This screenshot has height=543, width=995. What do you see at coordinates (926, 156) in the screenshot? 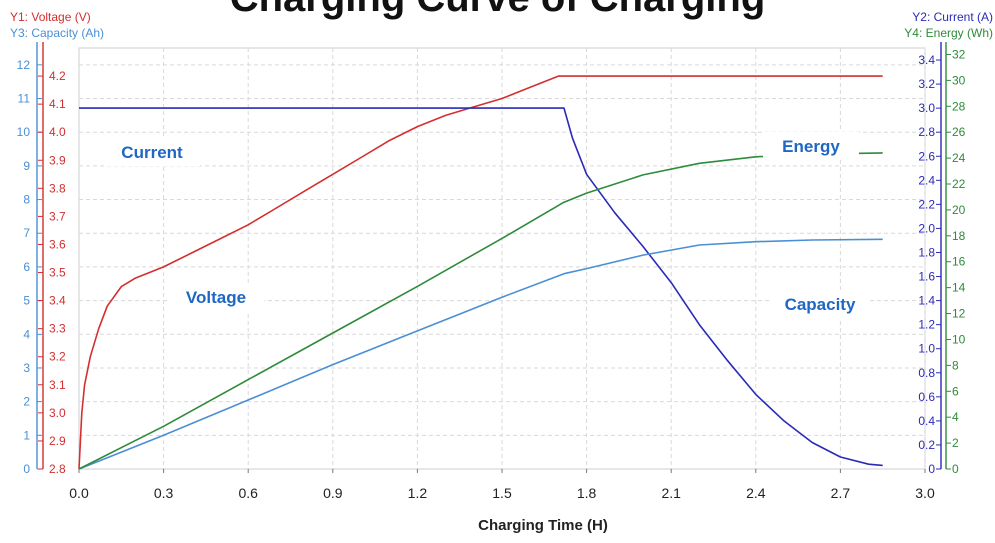
I see `y2-axis-tick-label: 2.6` at bounding box center [926, 156].